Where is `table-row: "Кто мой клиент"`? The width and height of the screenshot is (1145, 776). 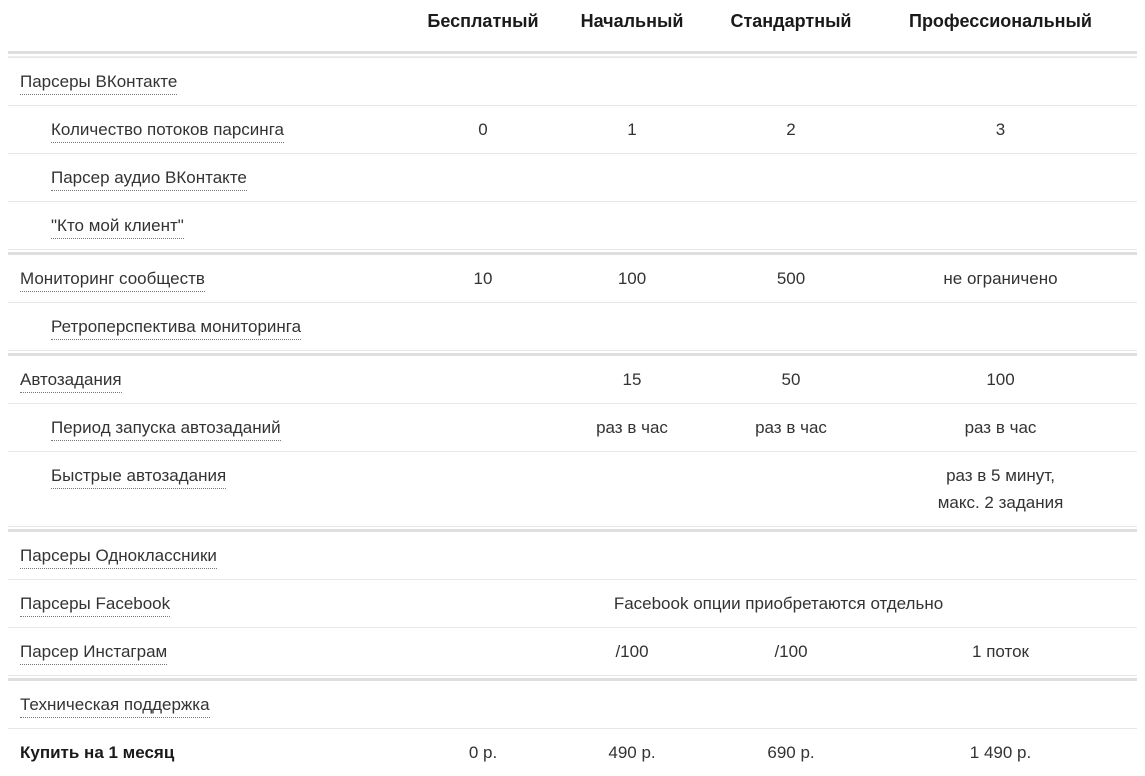 table-row: "Кто мой клиент" is located at coordinates (572, 225).